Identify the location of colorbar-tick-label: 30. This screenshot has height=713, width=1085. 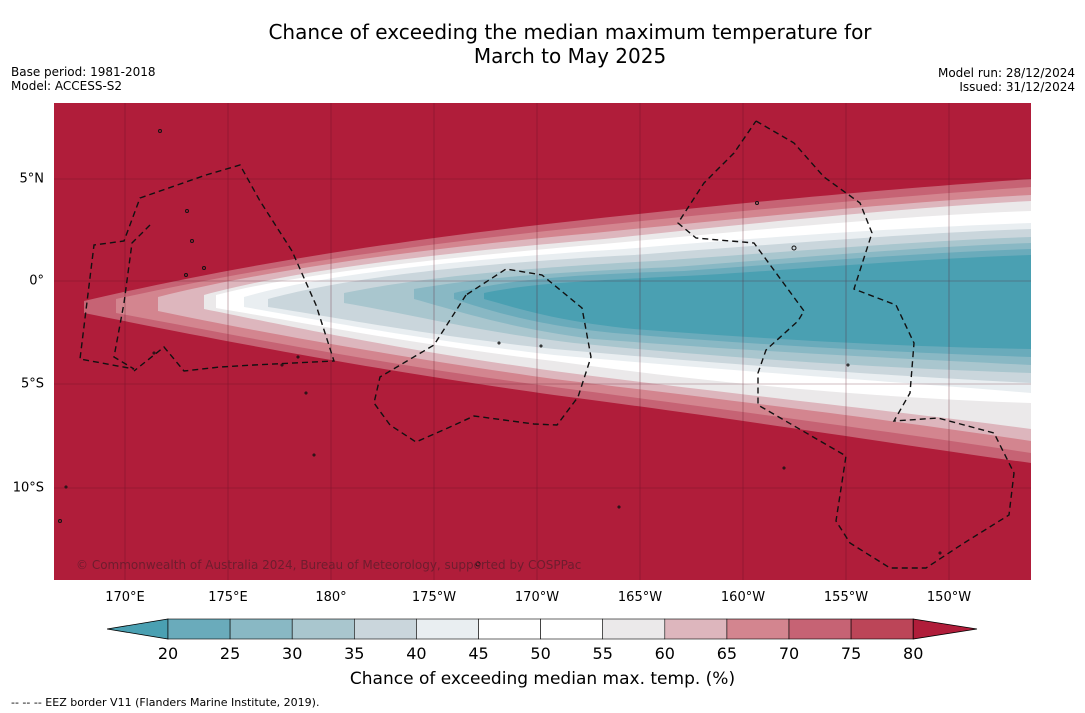
(292, 653).